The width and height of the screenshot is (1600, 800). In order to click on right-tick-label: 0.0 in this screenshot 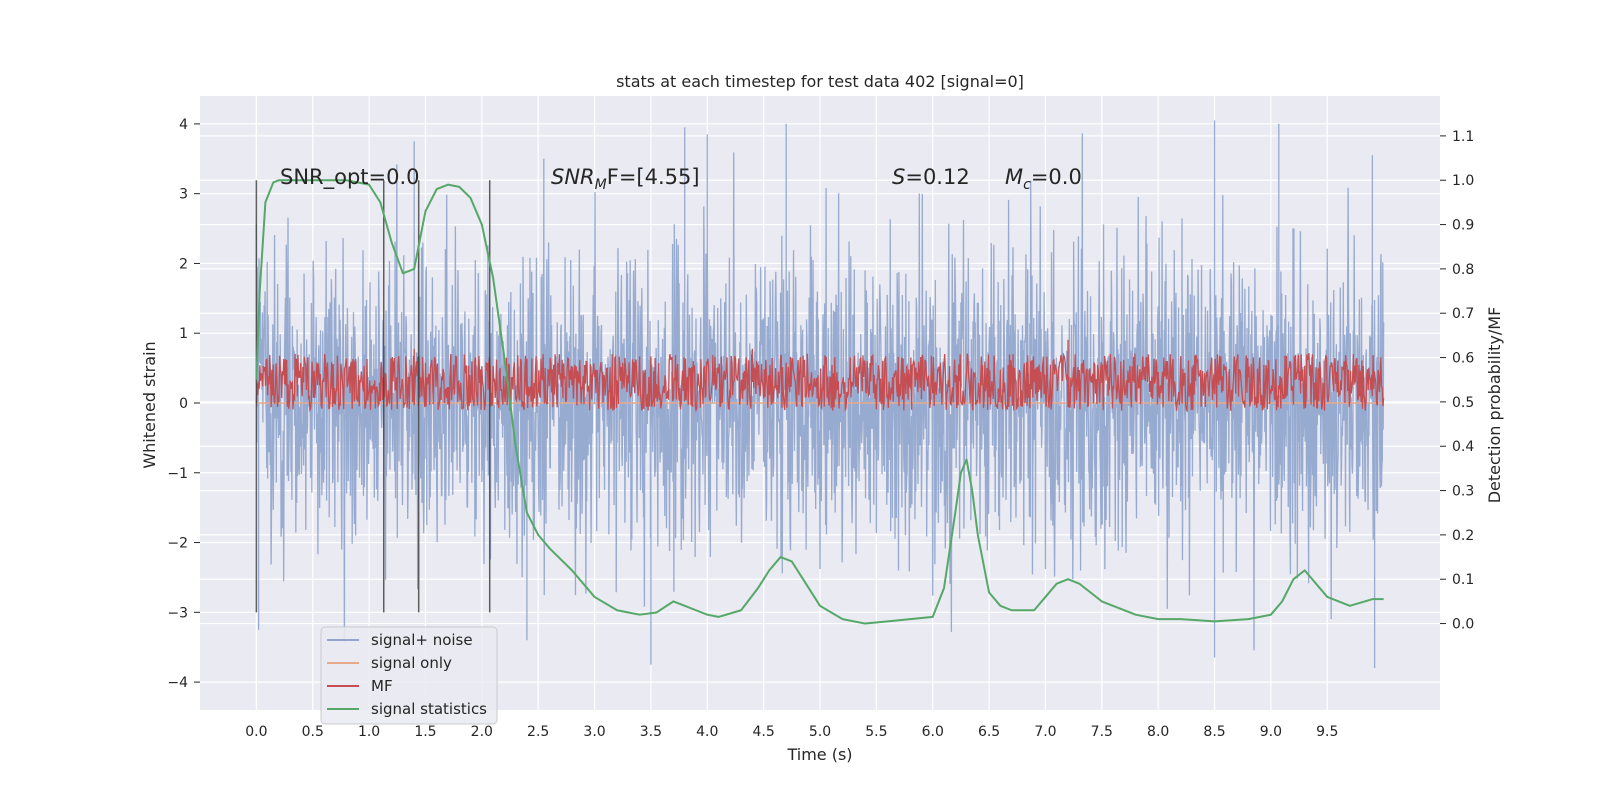, I will do `click(1463, 625)`.